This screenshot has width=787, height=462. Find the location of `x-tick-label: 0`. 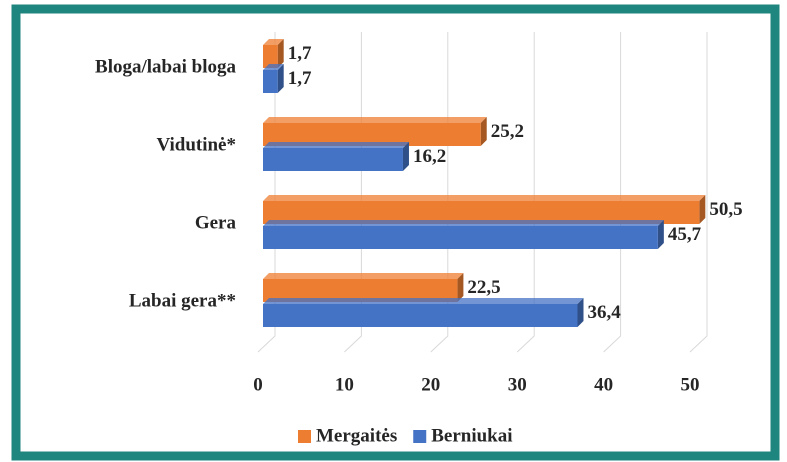

x-tick-label: 0 is located at coordinates (258, 384).